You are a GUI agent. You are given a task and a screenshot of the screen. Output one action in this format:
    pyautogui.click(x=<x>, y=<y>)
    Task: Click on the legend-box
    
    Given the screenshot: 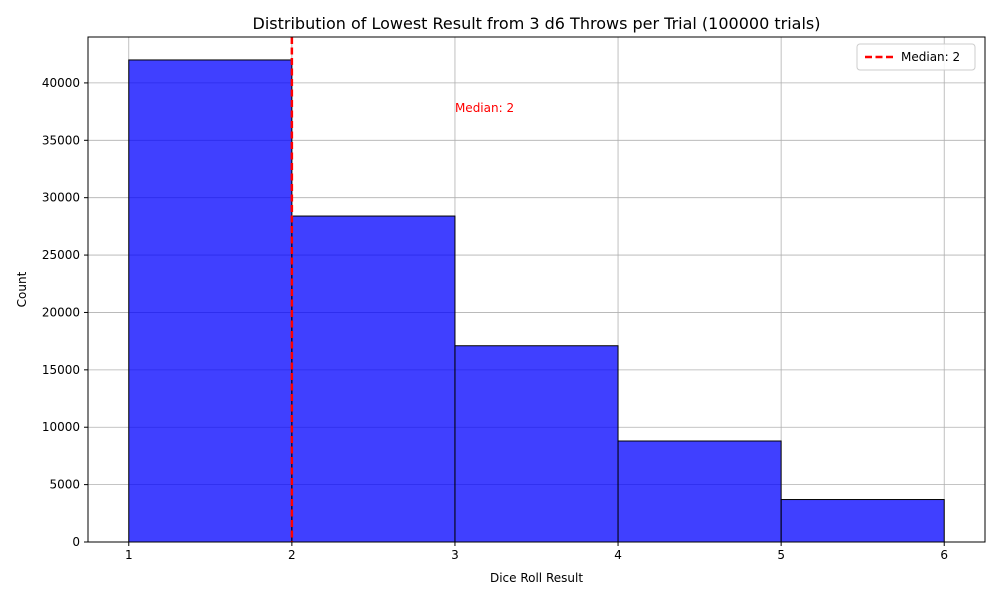 What is the action you would take?
    pyautogui.click(x=916, y=57)
    